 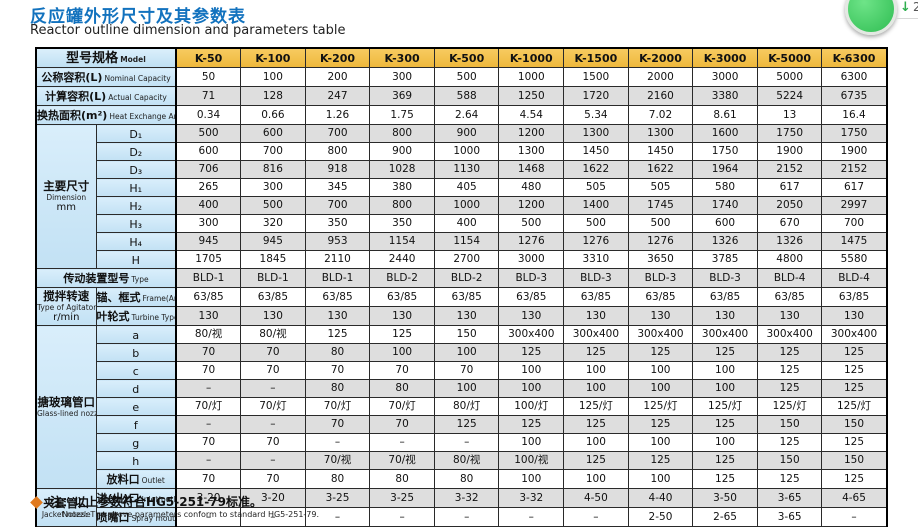 What do you see at coordinates (660, 205) in the screenshot?
I see `value-cell: 1745` at bounding box center [660, 205].